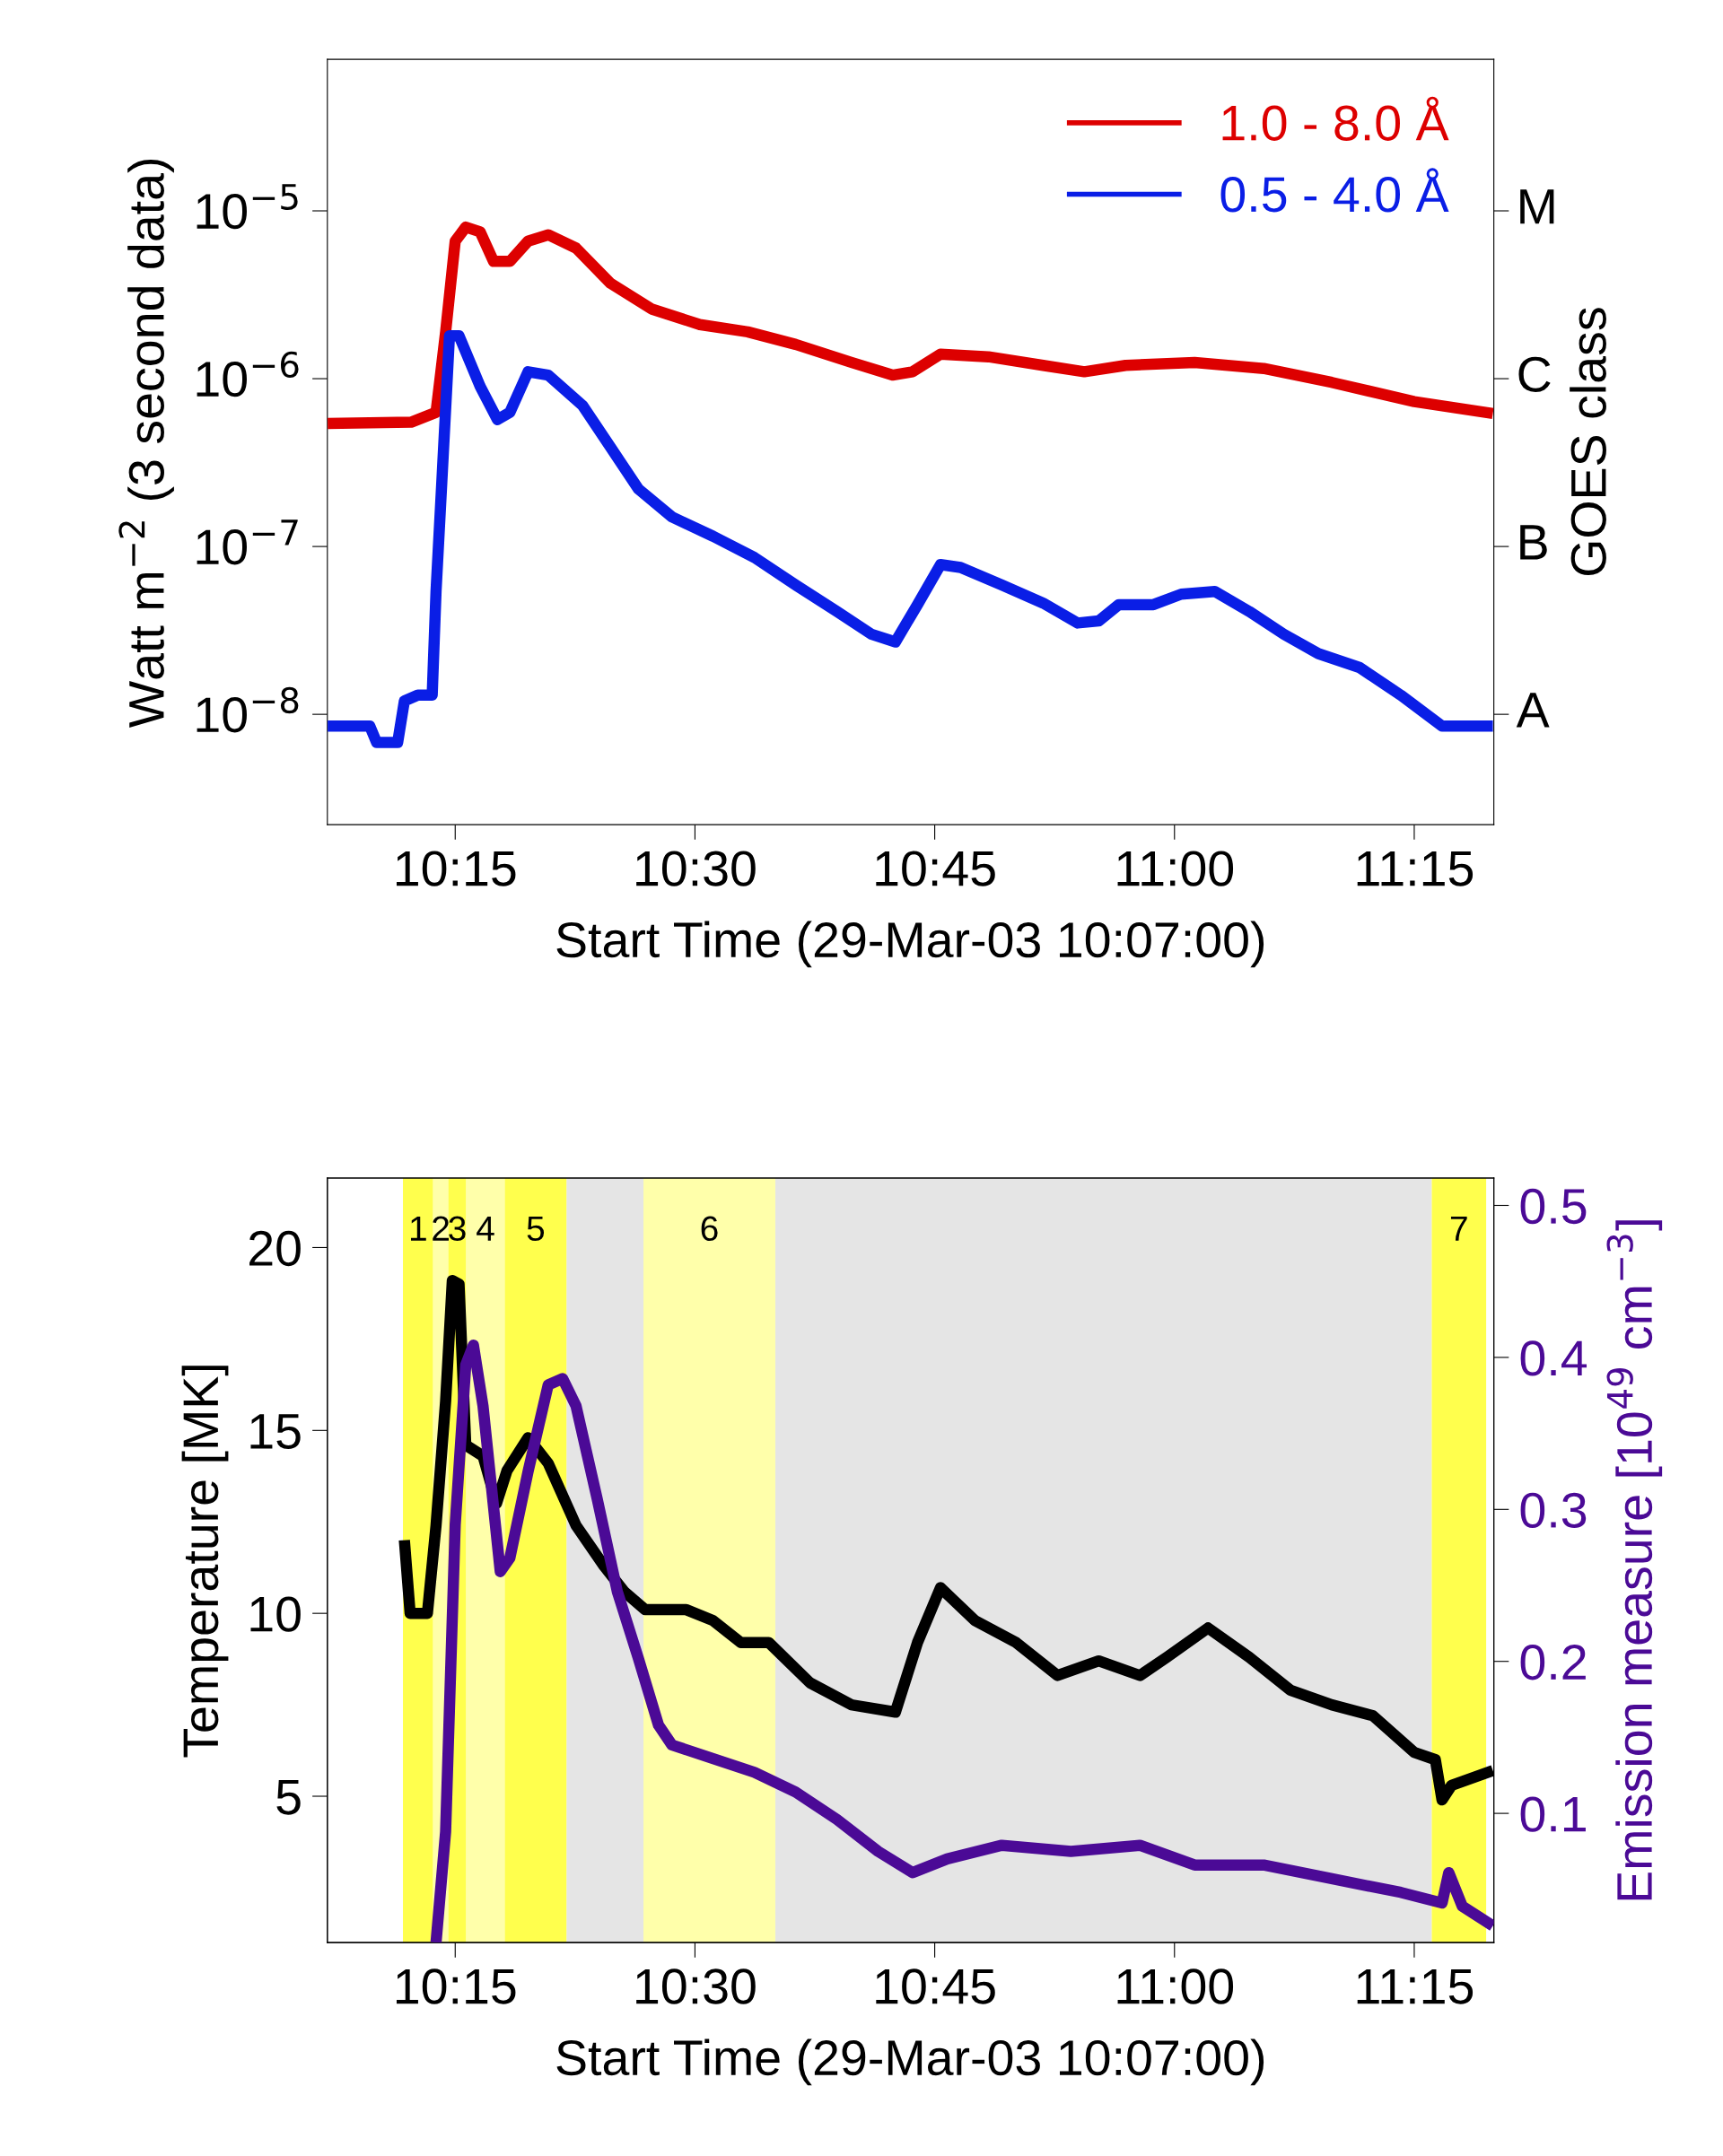 The height and width of the screenshot is (2156, 1723). I want to click on band-label: 7, so click(1458, 1228).